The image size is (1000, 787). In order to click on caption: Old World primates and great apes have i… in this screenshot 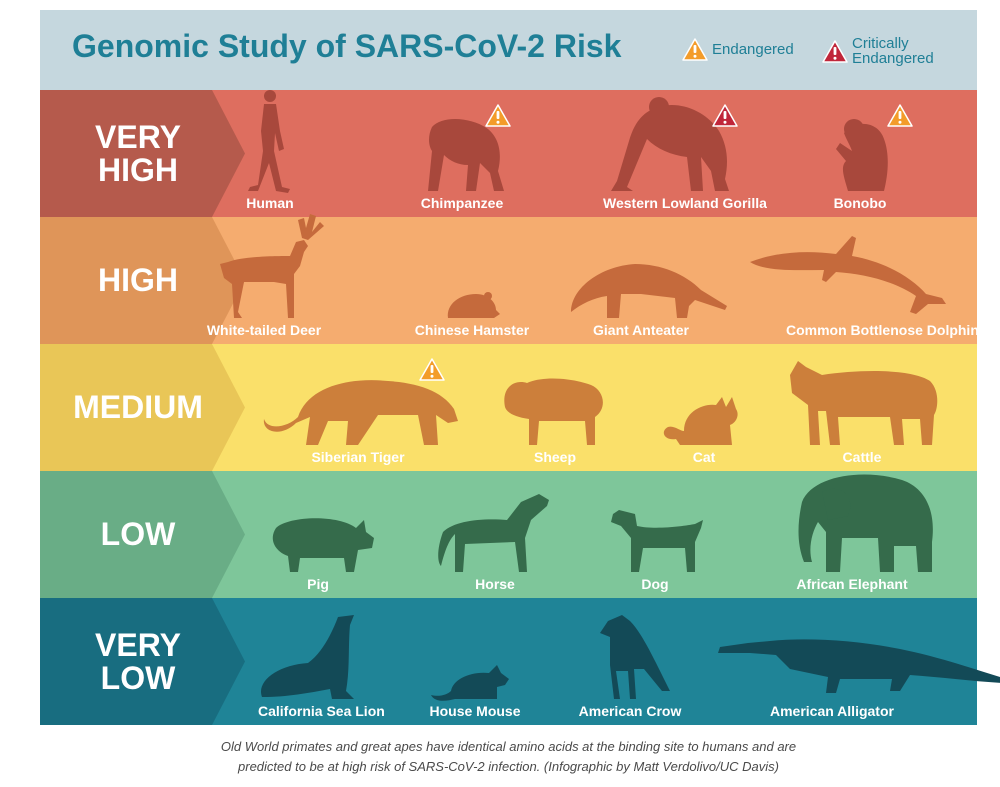, I will do `click(508, 757)`.